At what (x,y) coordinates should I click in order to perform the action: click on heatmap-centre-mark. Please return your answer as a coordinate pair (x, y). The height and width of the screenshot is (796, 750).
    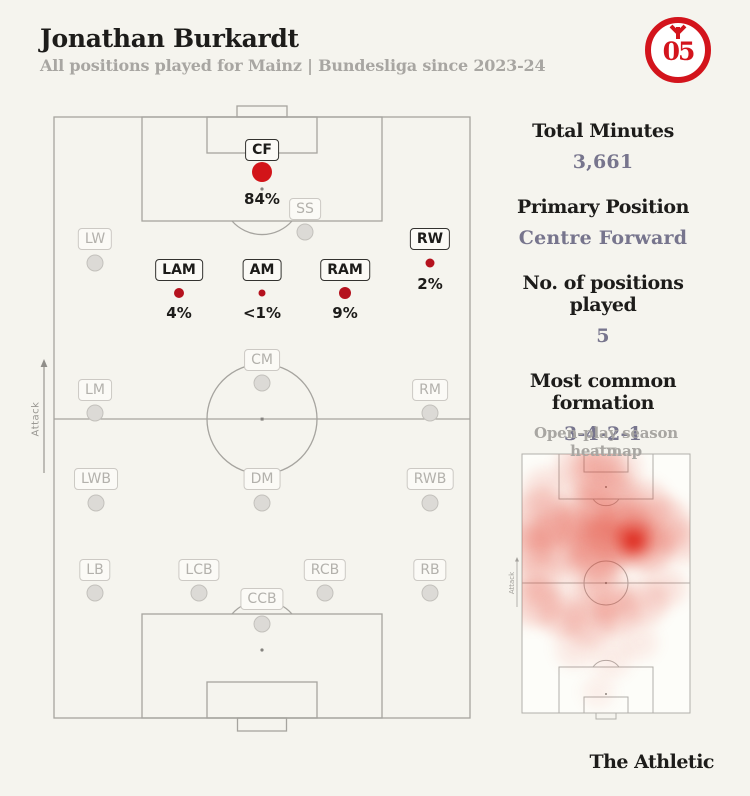
    Looking at the image, I should click on (606, 583).